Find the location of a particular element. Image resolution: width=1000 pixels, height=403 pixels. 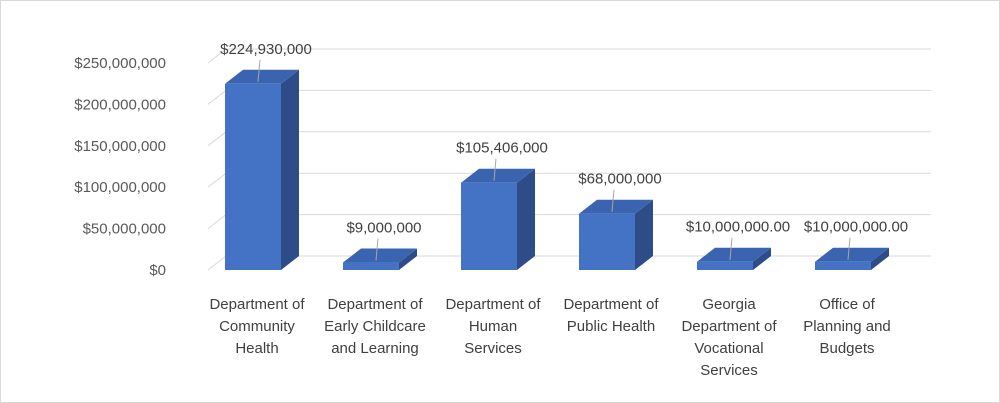

y-tick-label: $0 is located at coordinates (157, 270).